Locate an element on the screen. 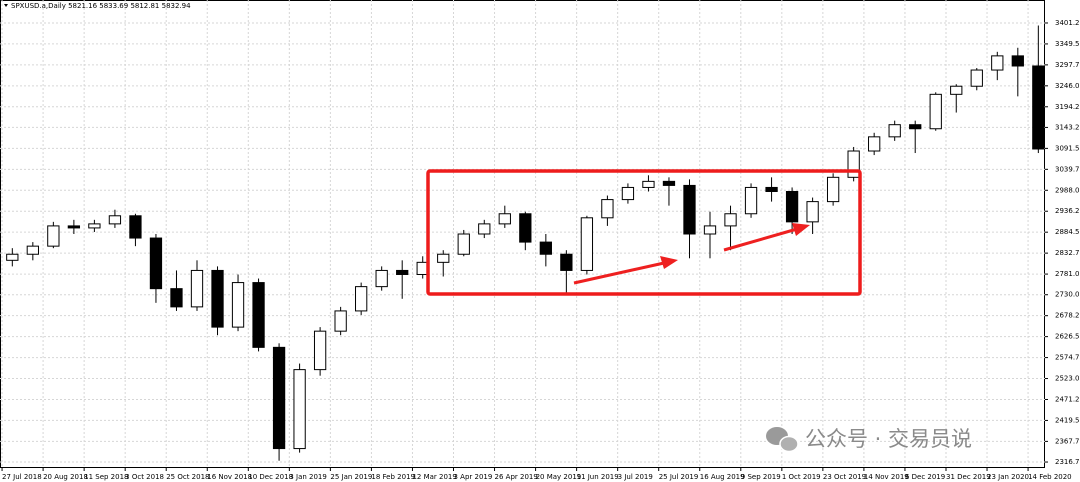 This screenshot has height=482, width=1080. highlight-box is located at coordinates (644, 232).